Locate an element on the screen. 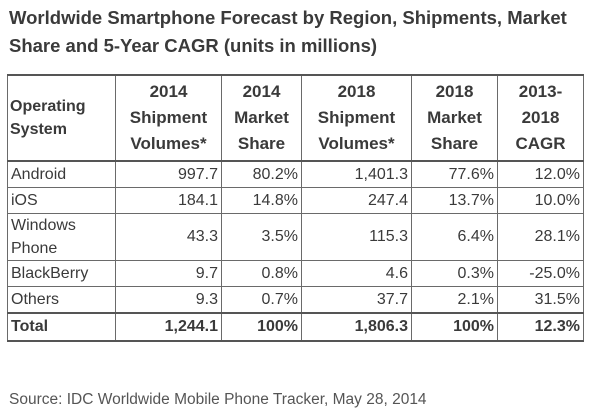 The width and height of the screenshot is (593, 413). os-cell: Android is located at coordinates (61, 174).